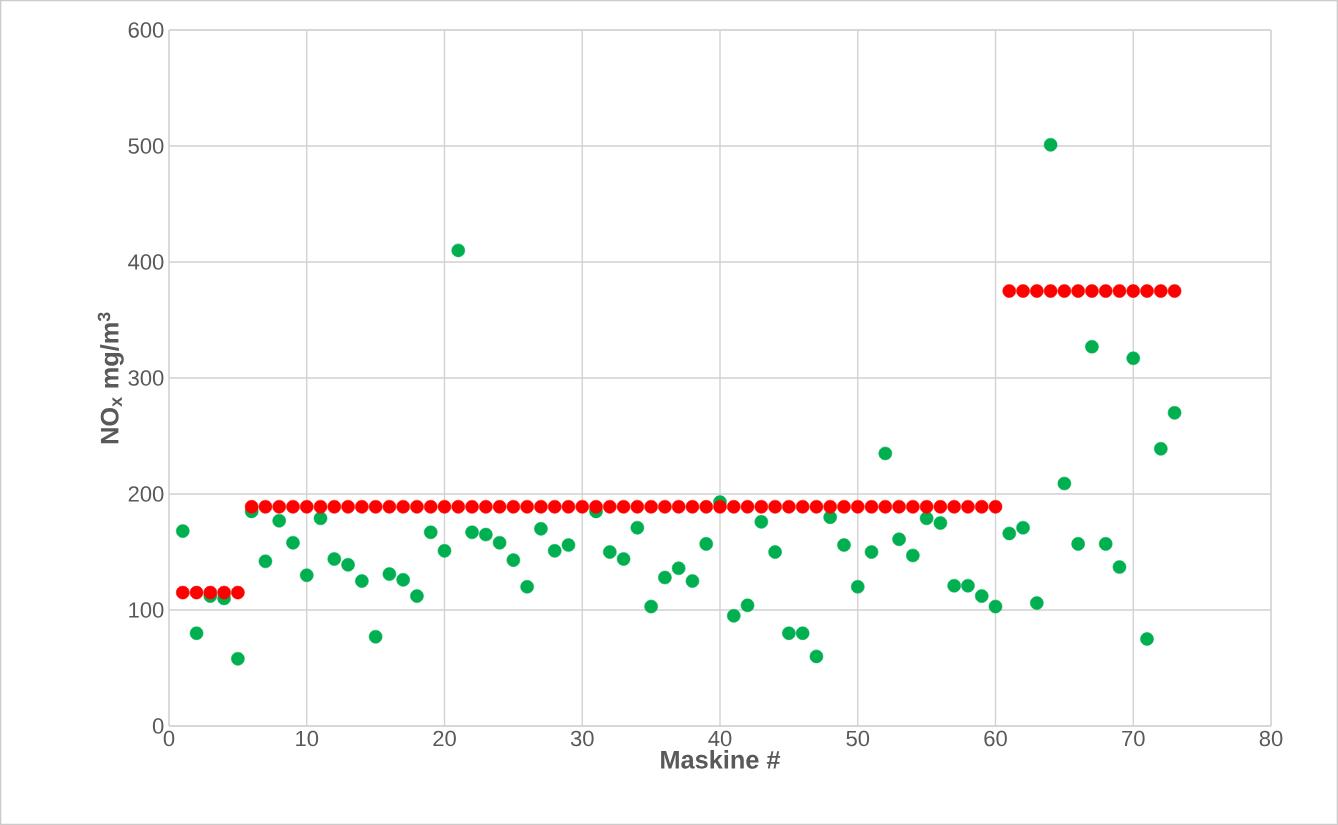  Describe the element at coordinates (444, 738) in the screenshot. I see `x-tick-label: 20` at that location.